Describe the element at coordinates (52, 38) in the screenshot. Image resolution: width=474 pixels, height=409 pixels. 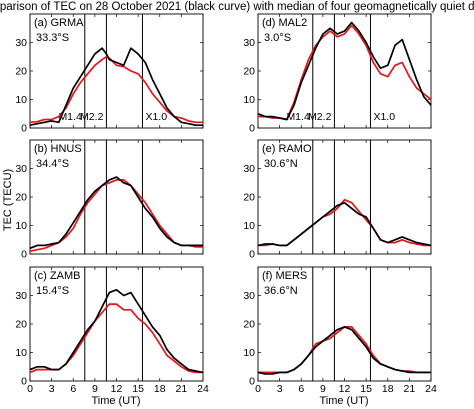
I see `panel-latitude: 33.3°S` at that location.